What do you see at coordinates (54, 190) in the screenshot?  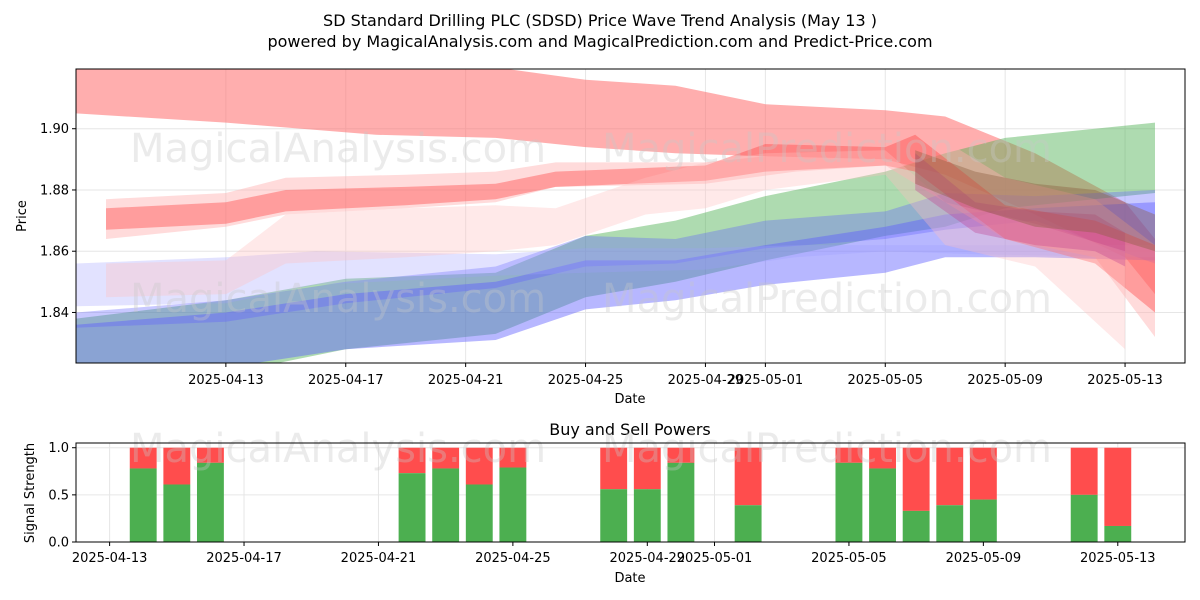 I see `price-ytick-label: 1.88` at bounding box center [54, 190].